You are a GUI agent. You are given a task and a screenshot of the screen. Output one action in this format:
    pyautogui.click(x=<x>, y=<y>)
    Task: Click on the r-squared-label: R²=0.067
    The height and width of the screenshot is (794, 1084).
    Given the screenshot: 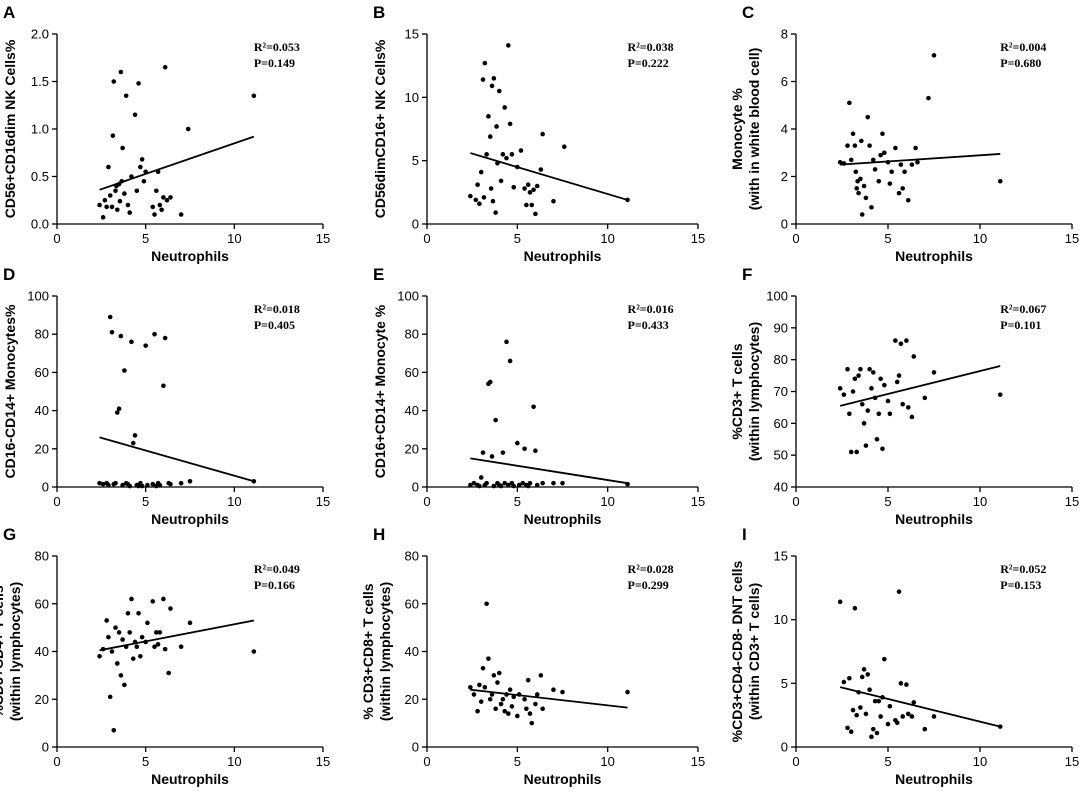 What is the action you would take?
    pyautogui.click(x=1023, y=309)
    